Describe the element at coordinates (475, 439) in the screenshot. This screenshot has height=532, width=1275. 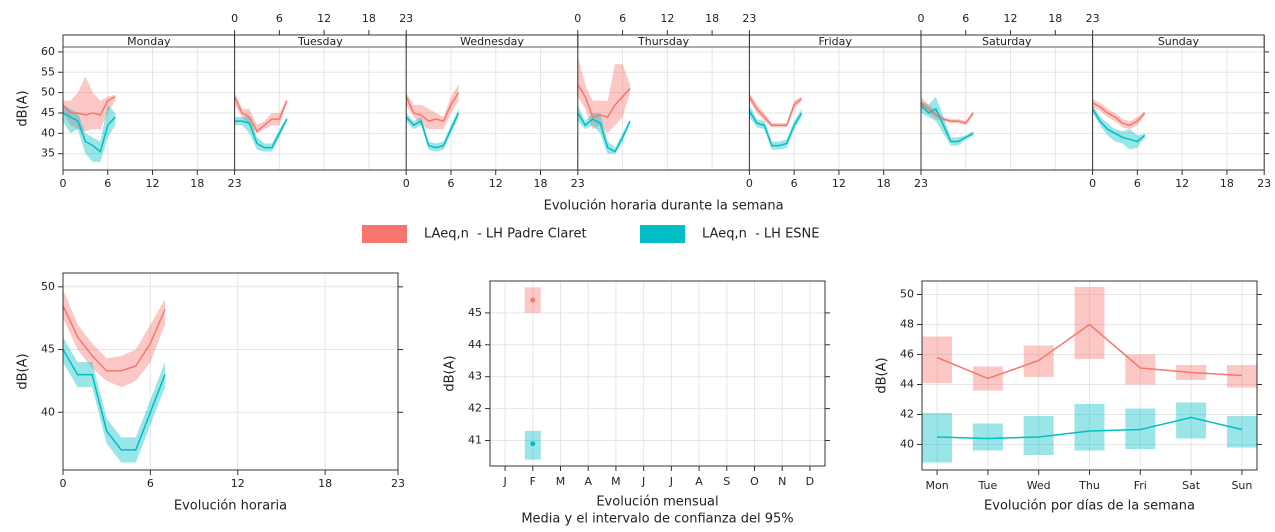
I see `y-tick-label: 41` at that location.